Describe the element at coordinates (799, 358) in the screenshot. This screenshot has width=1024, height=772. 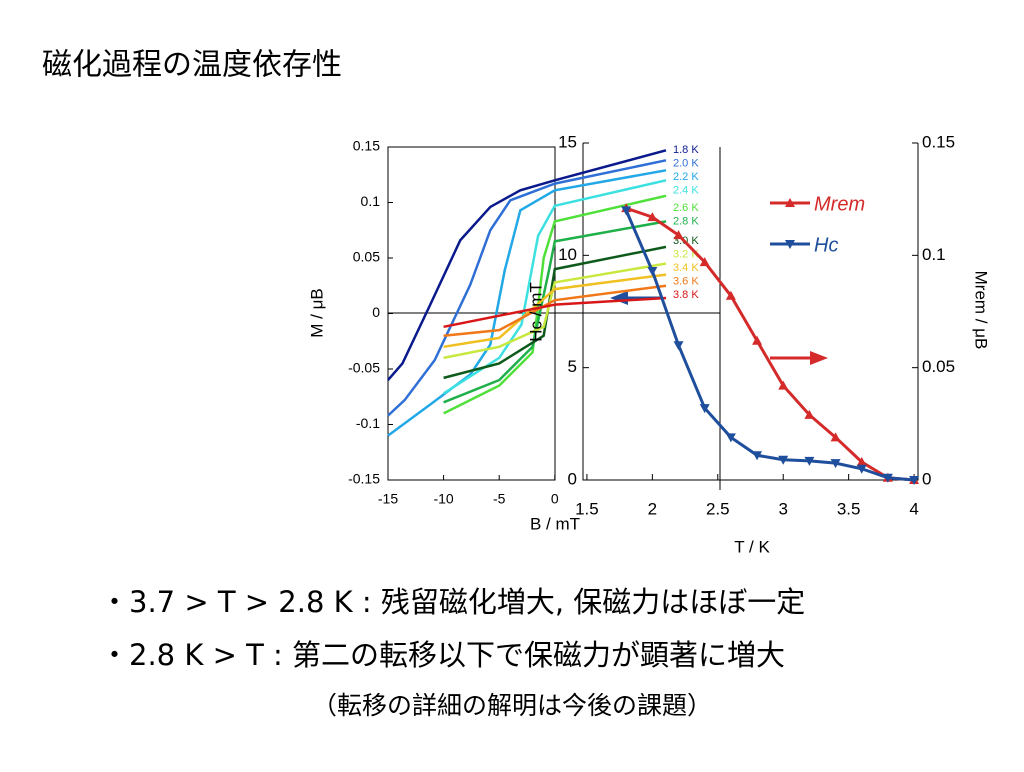
I see `arrow` at that location.